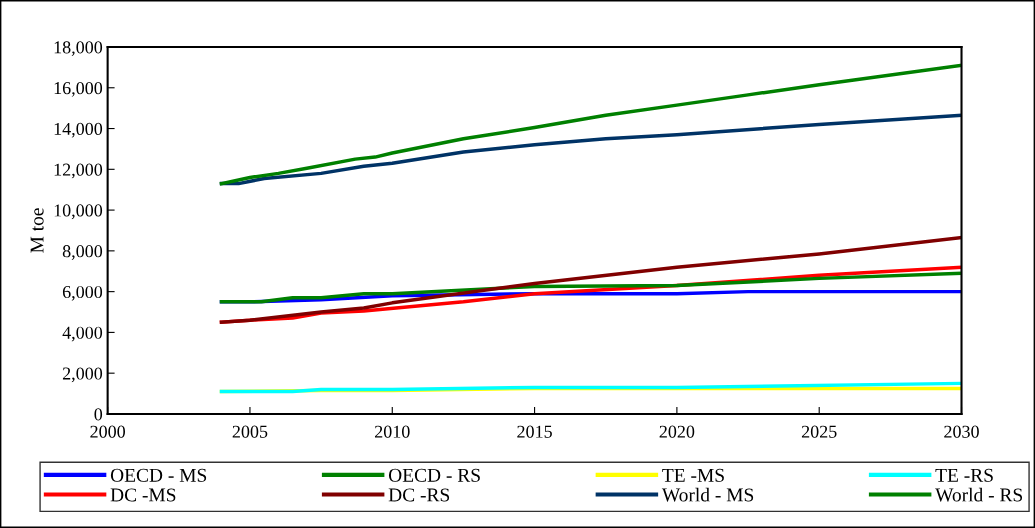 The height and width of the screenshot is (528, 1035). I want to click on legend-label: OECD - RS, so click(434, 475).